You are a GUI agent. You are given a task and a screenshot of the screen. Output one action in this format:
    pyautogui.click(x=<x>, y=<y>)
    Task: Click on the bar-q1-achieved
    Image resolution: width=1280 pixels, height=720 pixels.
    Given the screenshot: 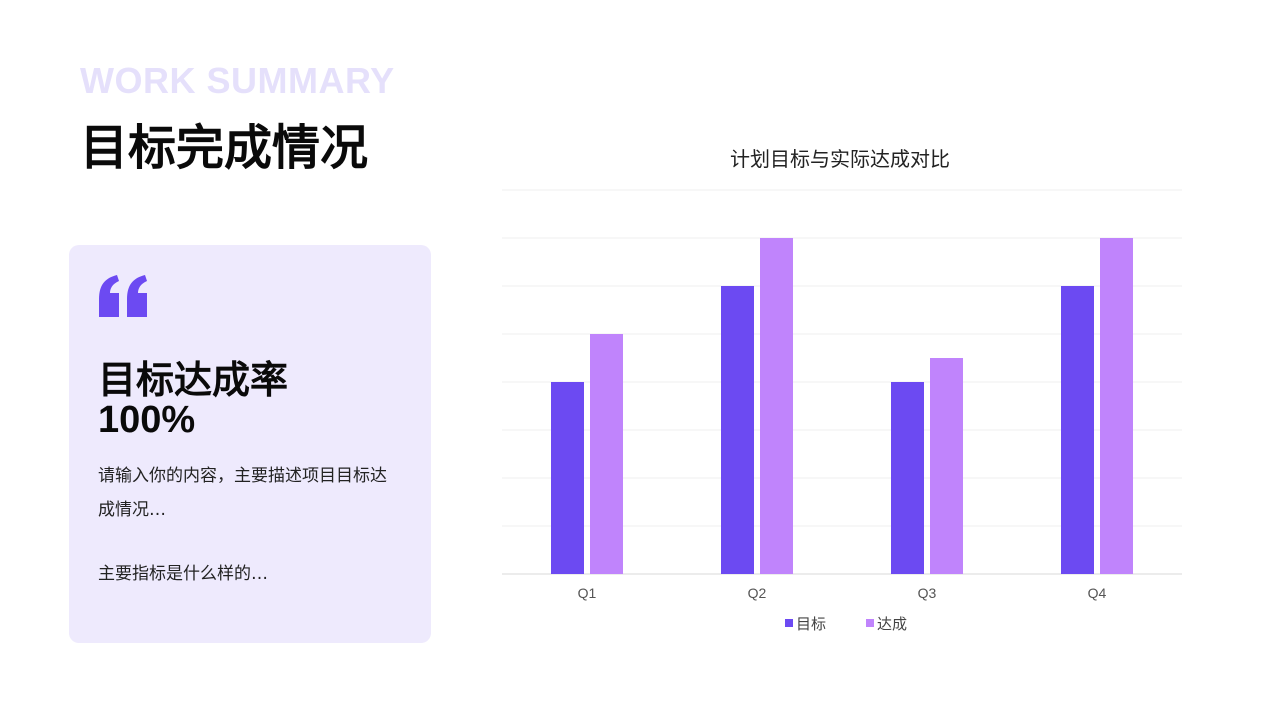 What is the action you would take?
    pyautogui.click(x=606, y=454)
    